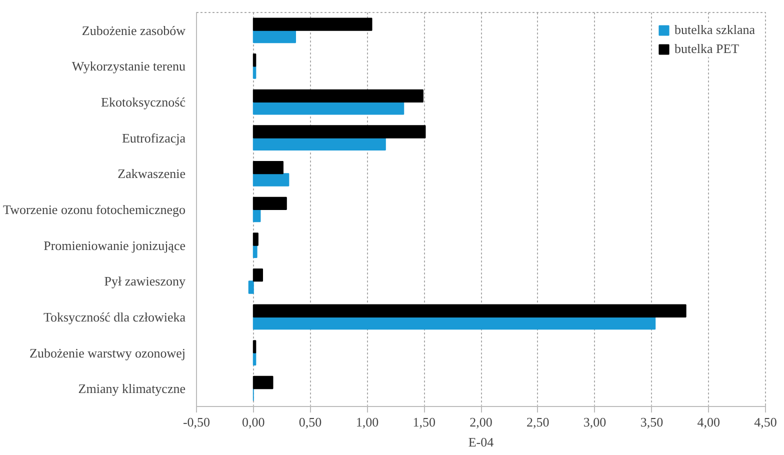 This screenshot has height=455, width=784. I want to click on y-tick-label: Zmiany klimatyczne, so click(132, 388).